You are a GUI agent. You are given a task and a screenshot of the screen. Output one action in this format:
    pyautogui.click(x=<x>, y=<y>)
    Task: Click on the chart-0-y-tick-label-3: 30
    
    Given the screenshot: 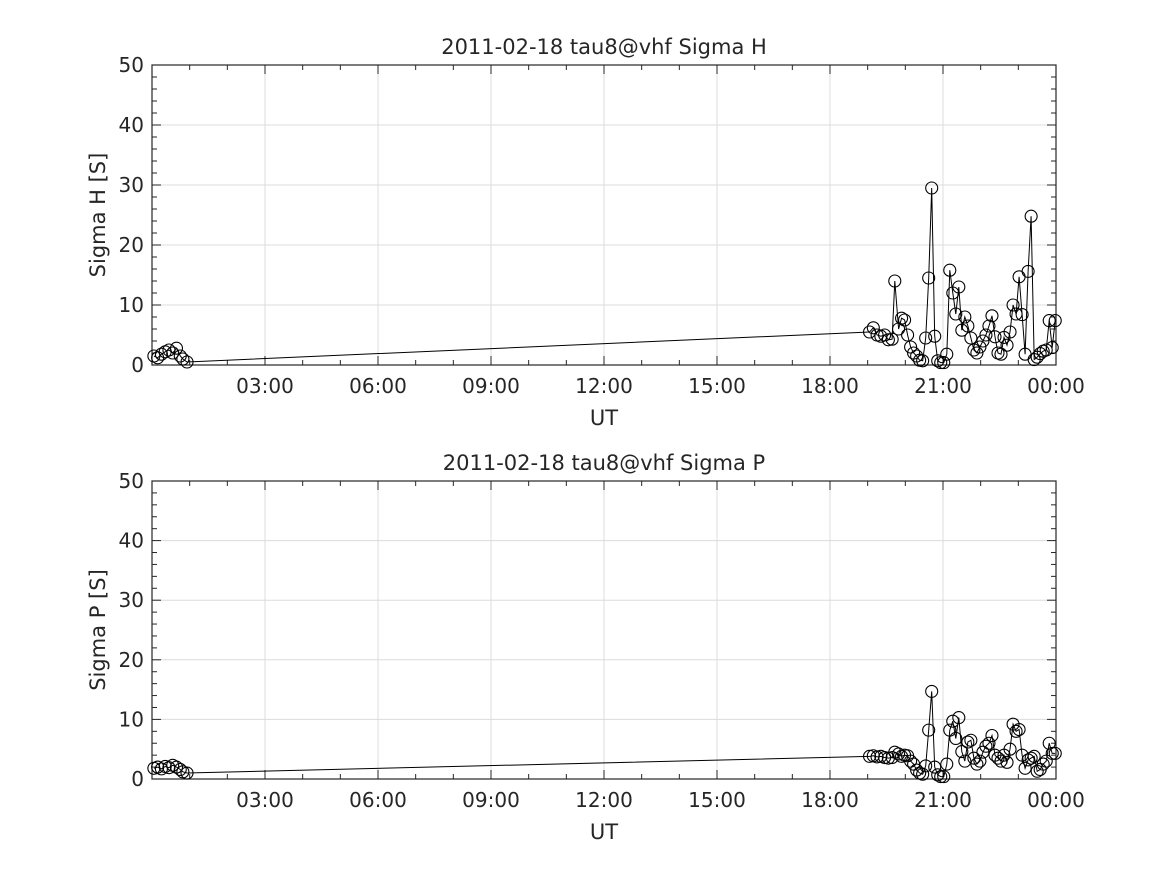 What is the action you would take?
    pyautogui.click(x=131, y=185)
    